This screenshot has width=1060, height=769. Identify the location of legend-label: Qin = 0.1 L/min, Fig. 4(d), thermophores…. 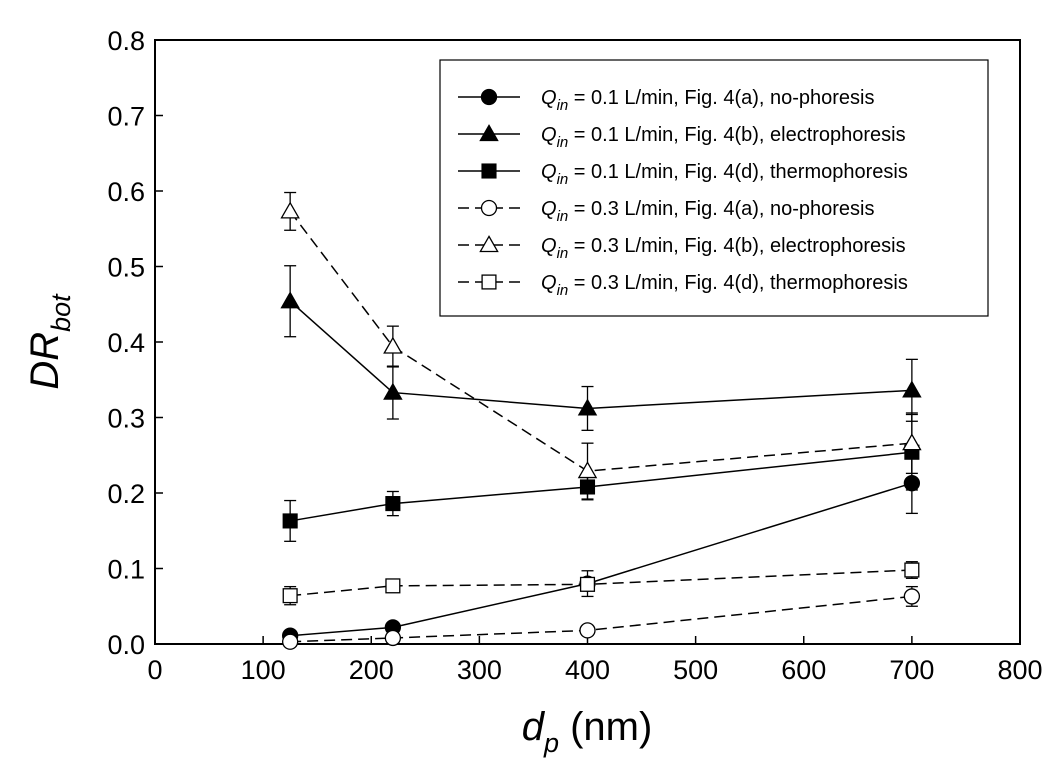
(724, 174).